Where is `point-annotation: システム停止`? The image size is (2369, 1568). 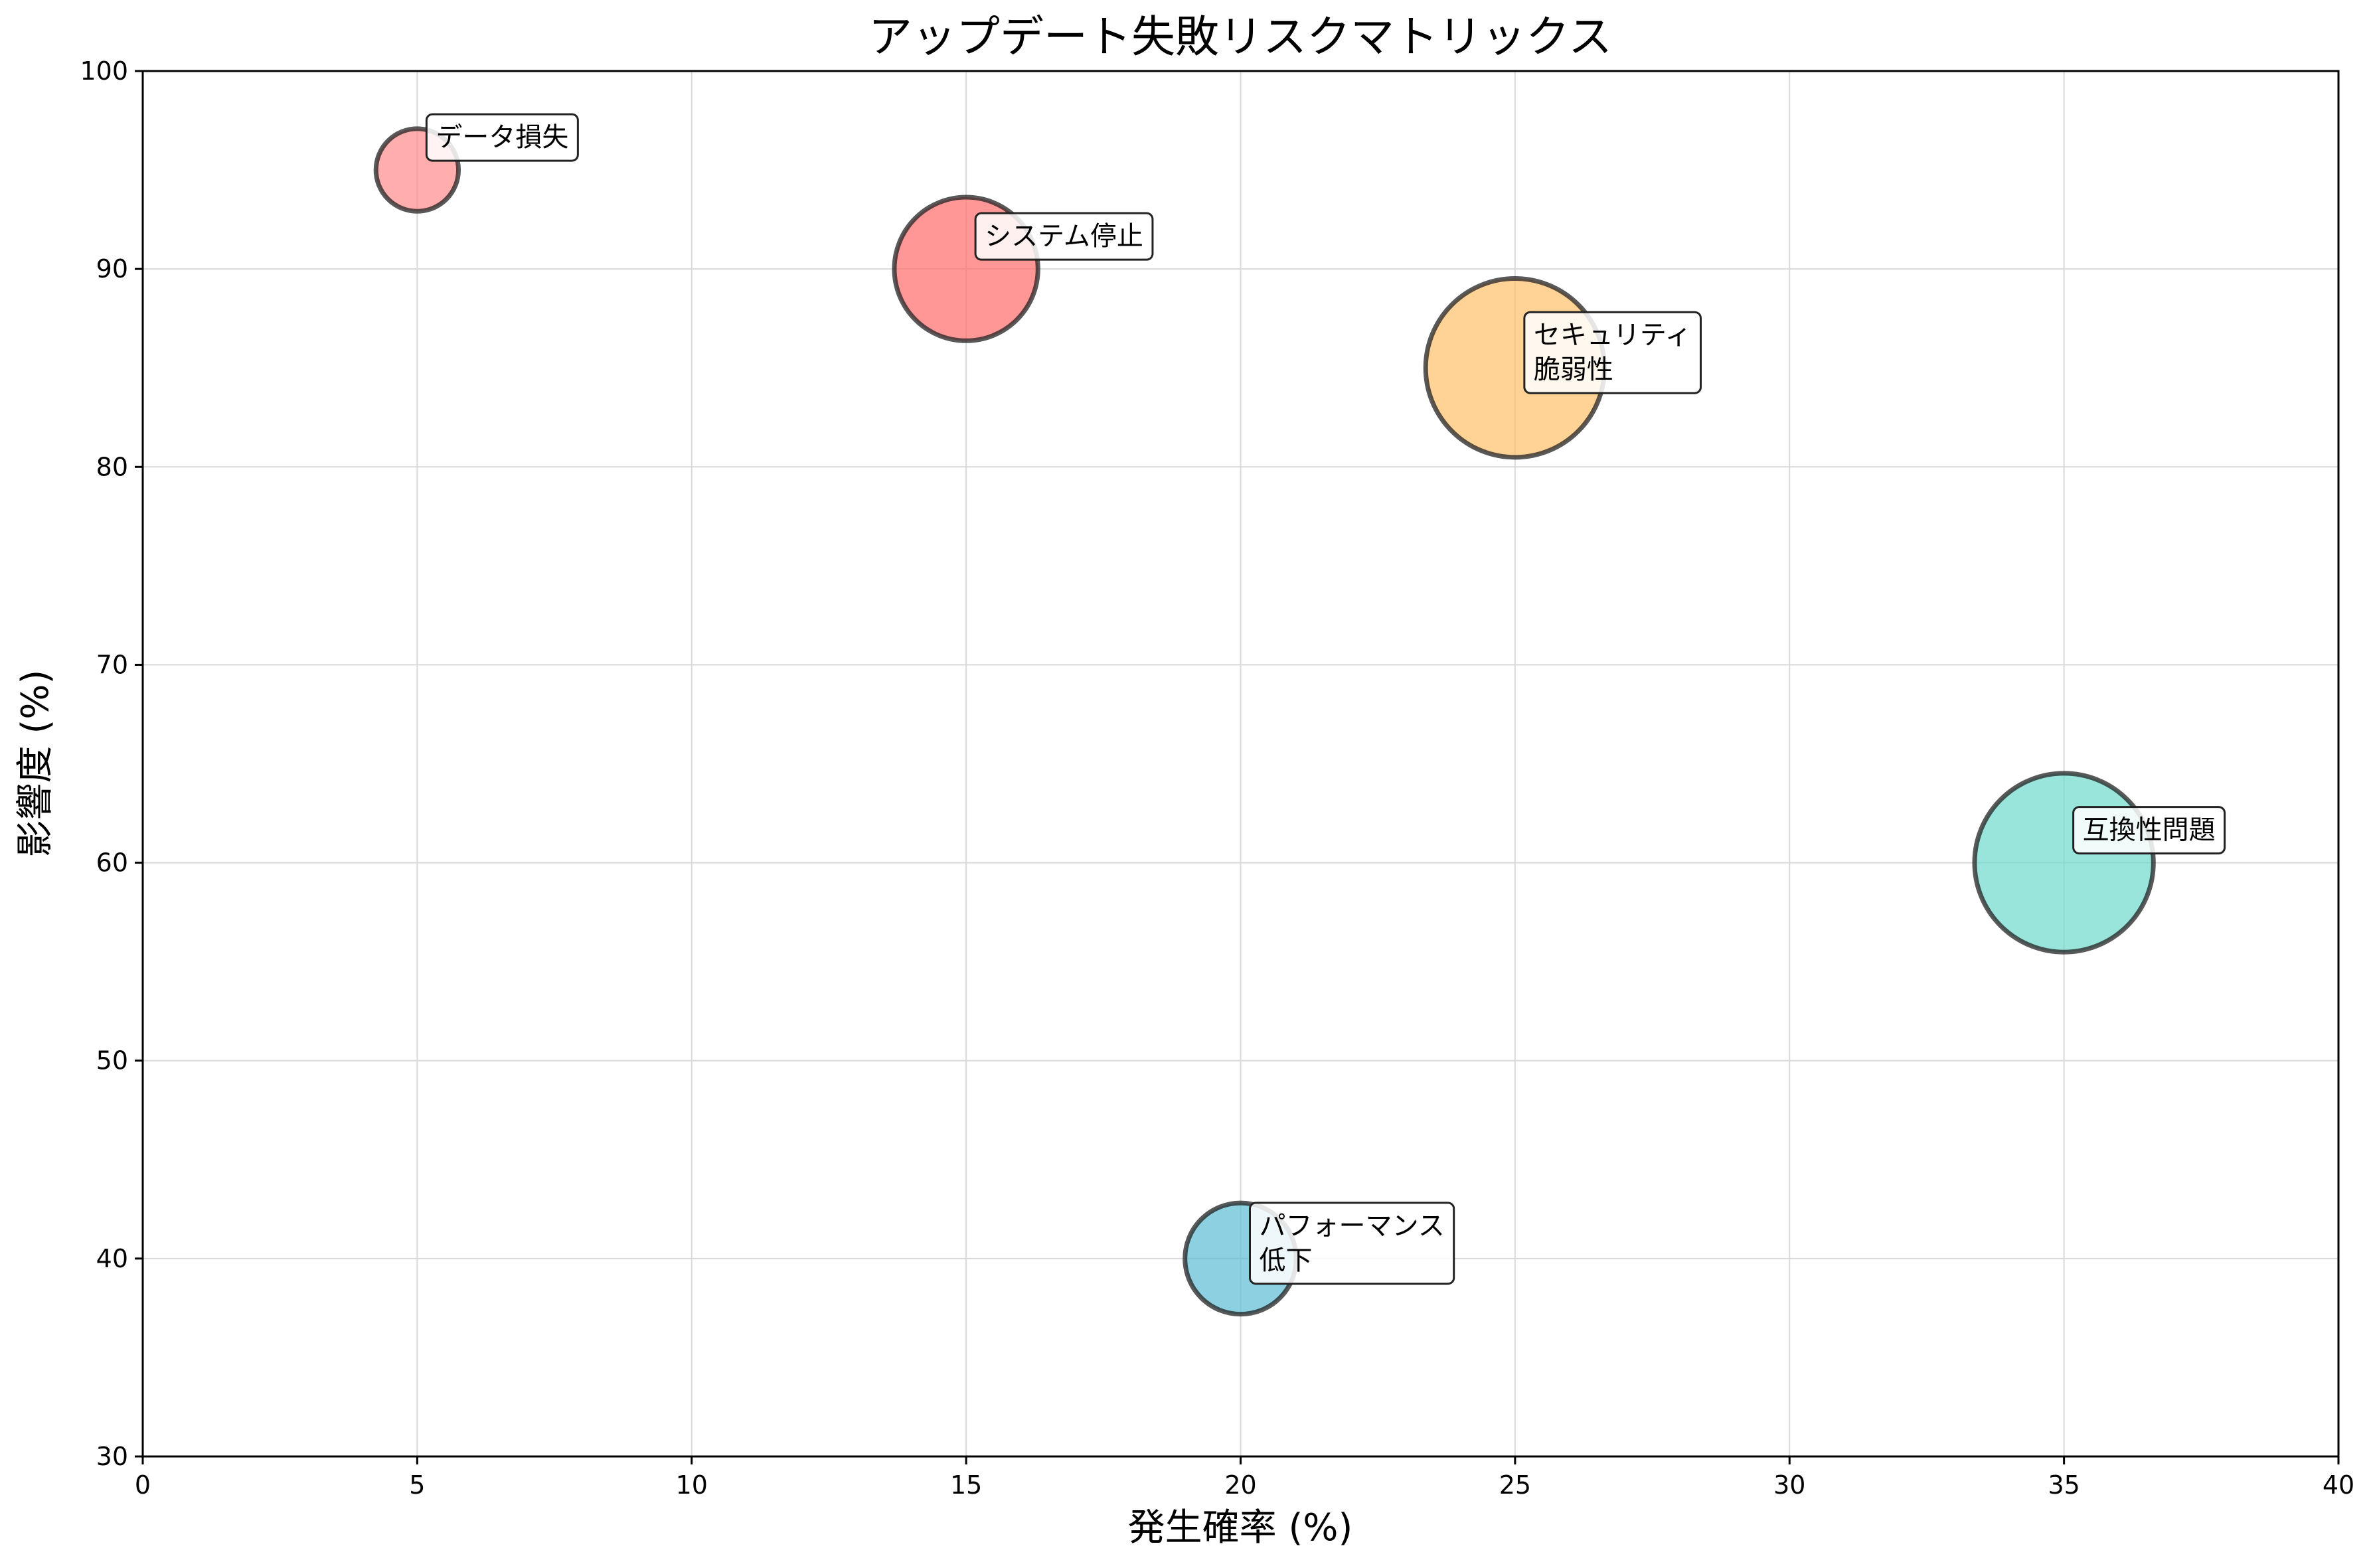
point-annotation: システム停止 is located at coordinates (1064, 237).